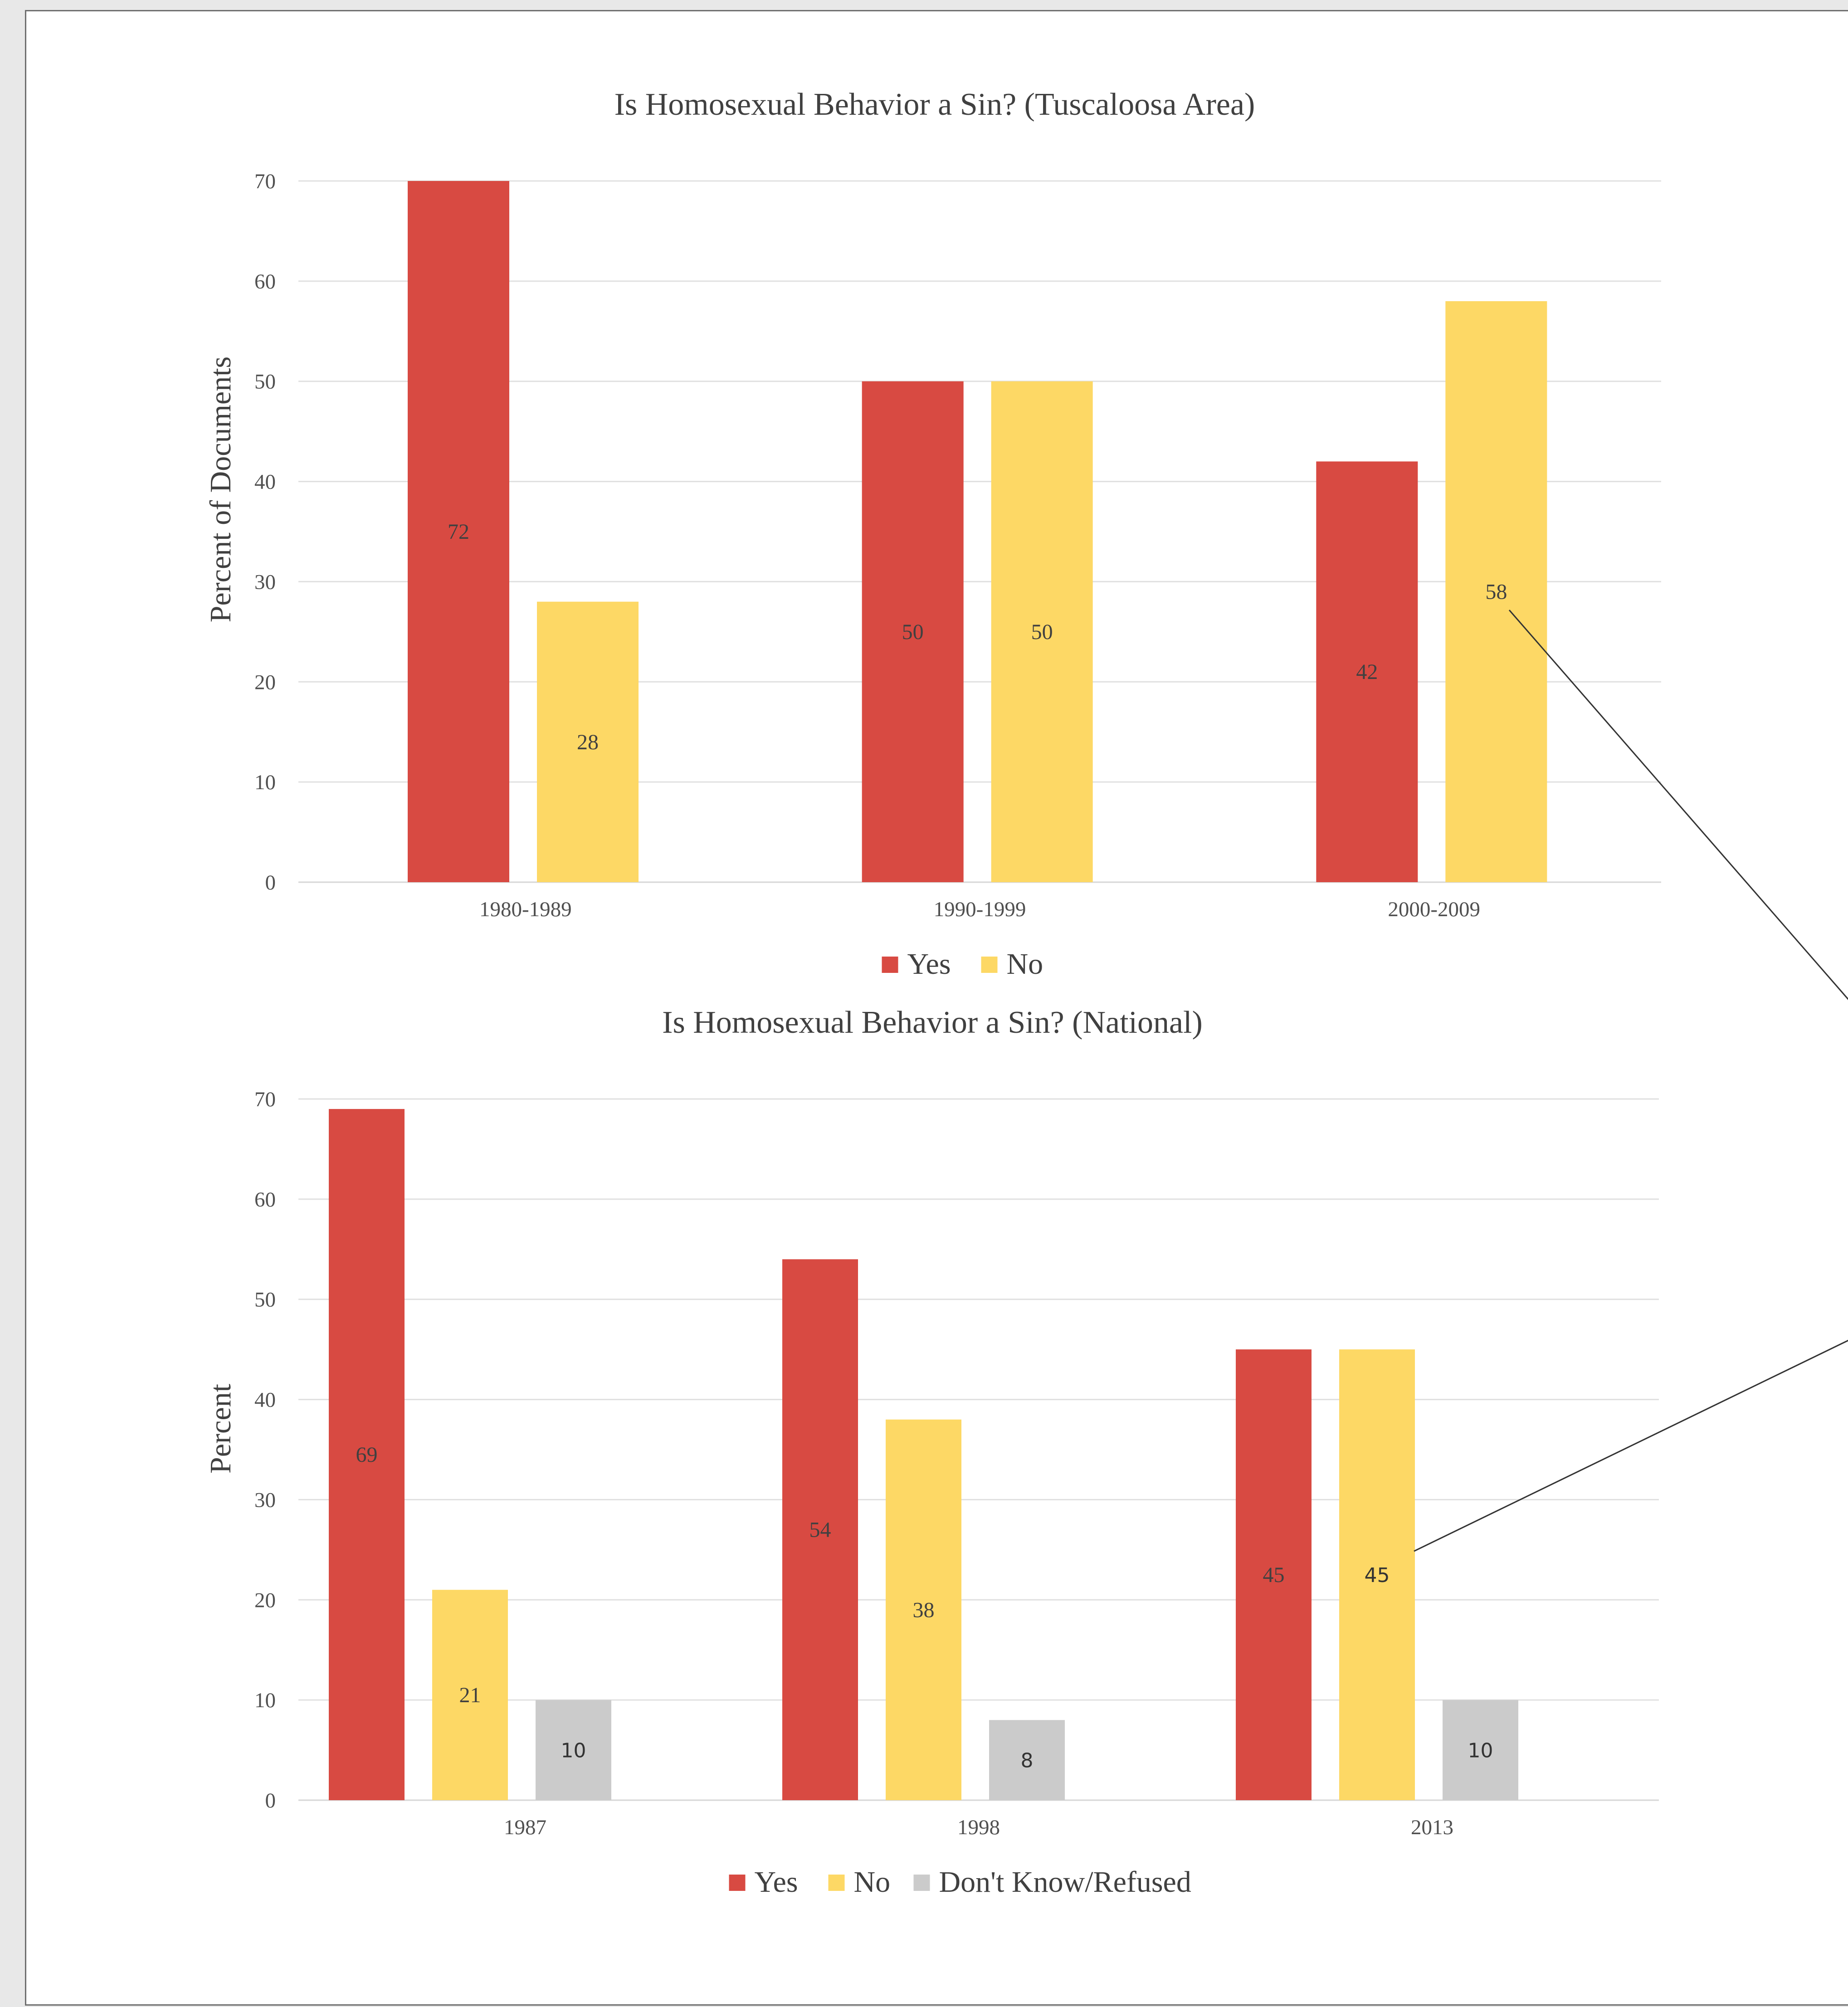 The image size is (1848, 2007). I want to click on x-tick-label: 1987, so click(525, 1827).